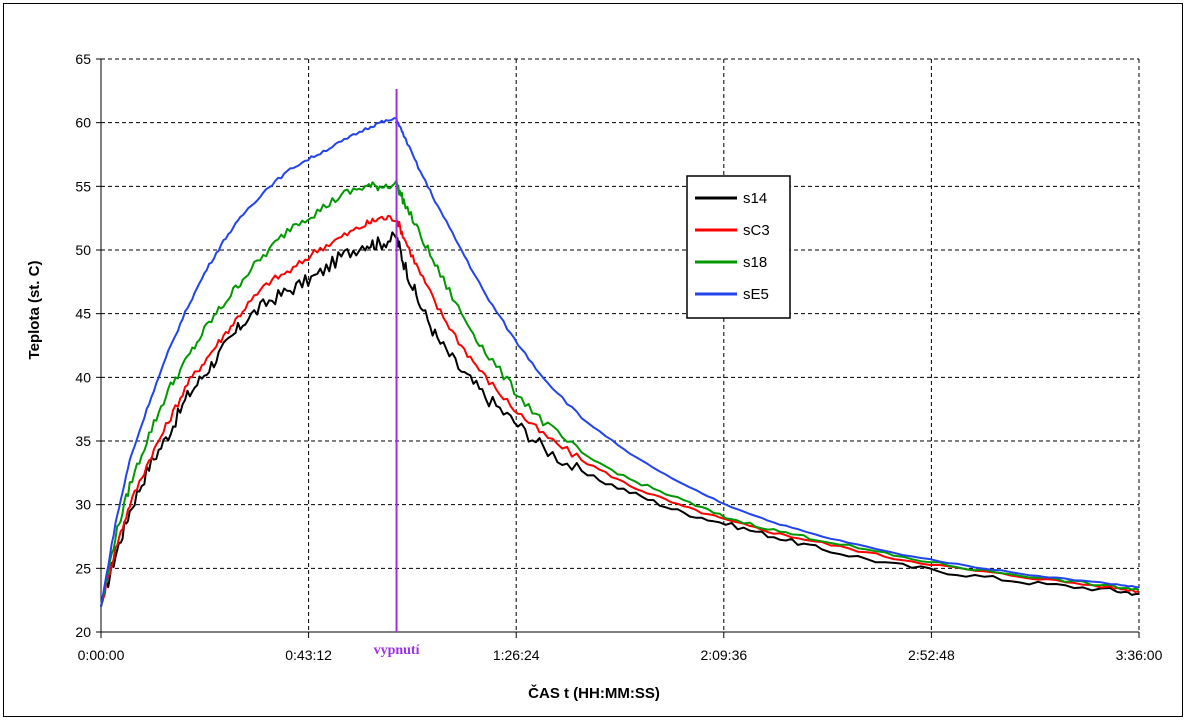 Image resolution: width=1189 pixels, height=722 pixels. What do you see at coordinates (755, 198) in the screenshot?
I see `legend-label-s14: s14` at bounding box center [755, 198].